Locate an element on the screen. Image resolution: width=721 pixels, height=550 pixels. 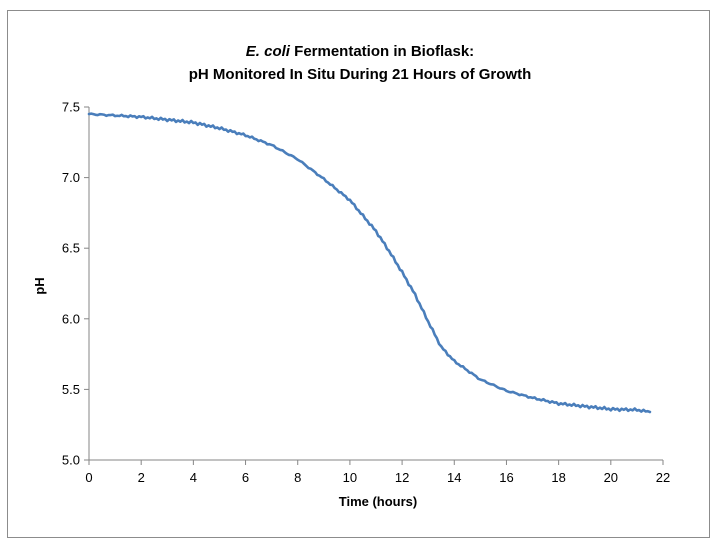
x-tick-label: 10 is located at coordinates (350, 477).